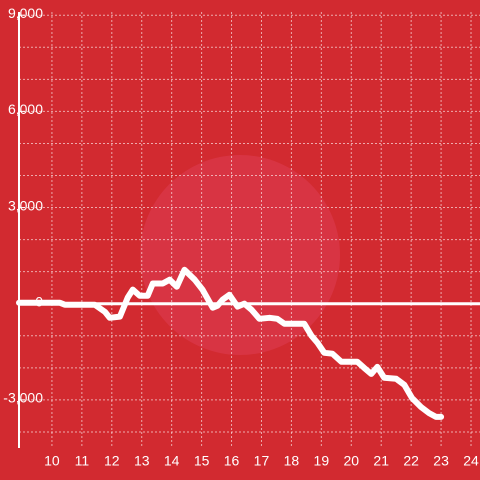 The height and width of the screenshot is (480, 480). Describe the element at coordinates (292, 461) in the screenshot. I see `x-tick-label: 18` at that location.